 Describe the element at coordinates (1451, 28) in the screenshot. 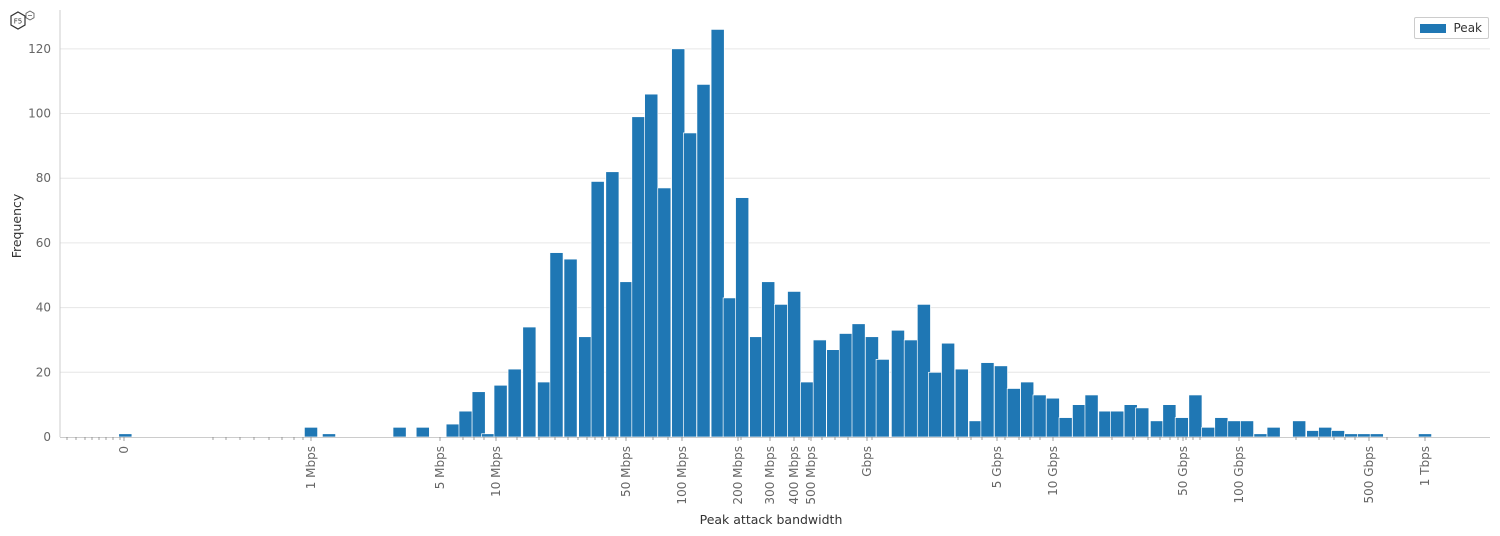

I see `legend: Peak` at that location.